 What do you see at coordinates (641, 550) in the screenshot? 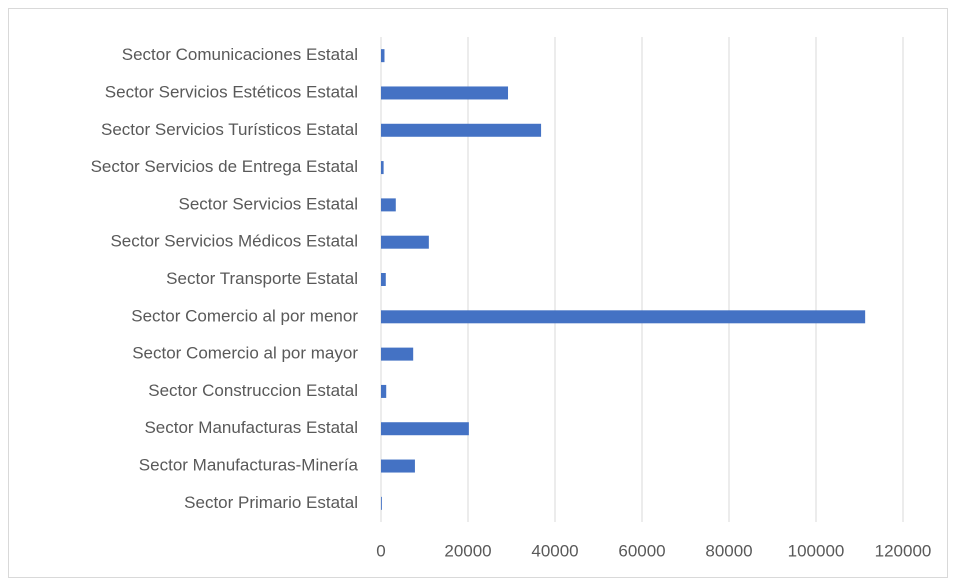
I see `x-tick-label: 60000` at bounding box center [641, 550].